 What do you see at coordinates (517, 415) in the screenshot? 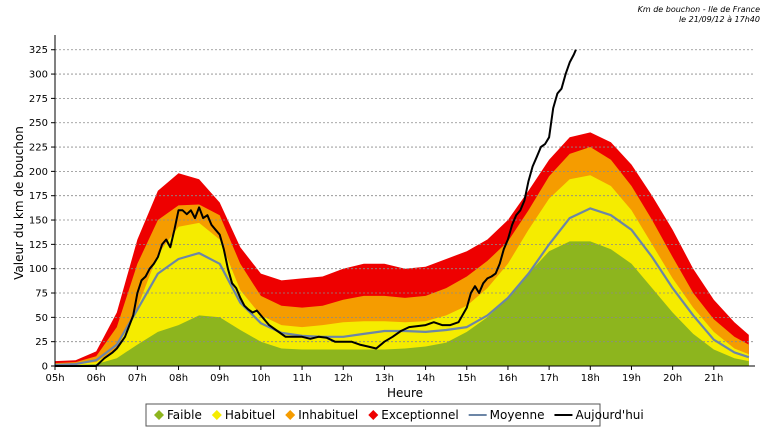
I see `legend-label: Moyenne` at bounding box center [517, 415].